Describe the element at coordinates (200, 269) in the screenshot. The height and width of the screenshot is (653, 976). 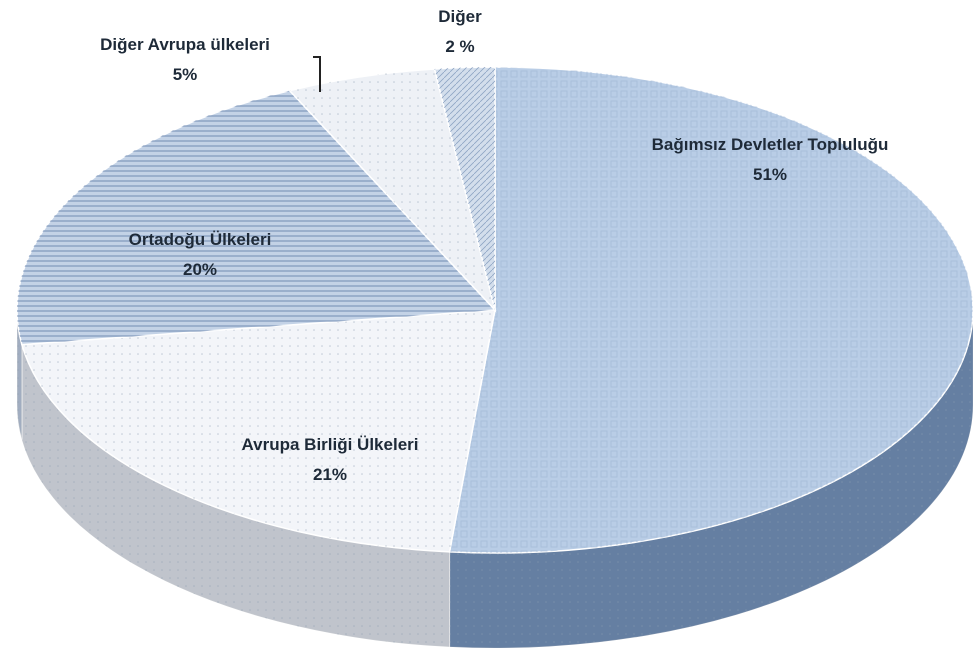
I see `value-label: 20%` at that location.